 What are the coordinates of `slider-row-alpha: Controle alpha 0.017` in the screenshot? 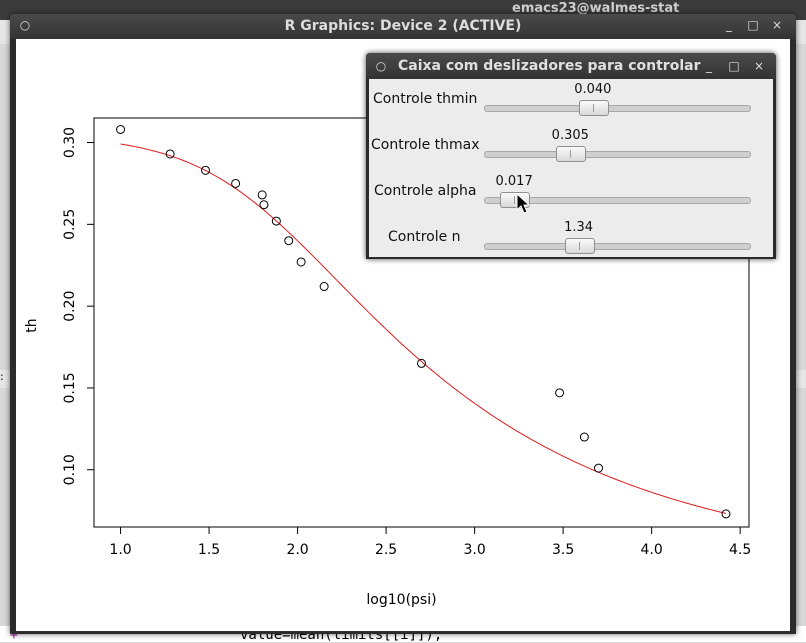 It's located at (571, 196).